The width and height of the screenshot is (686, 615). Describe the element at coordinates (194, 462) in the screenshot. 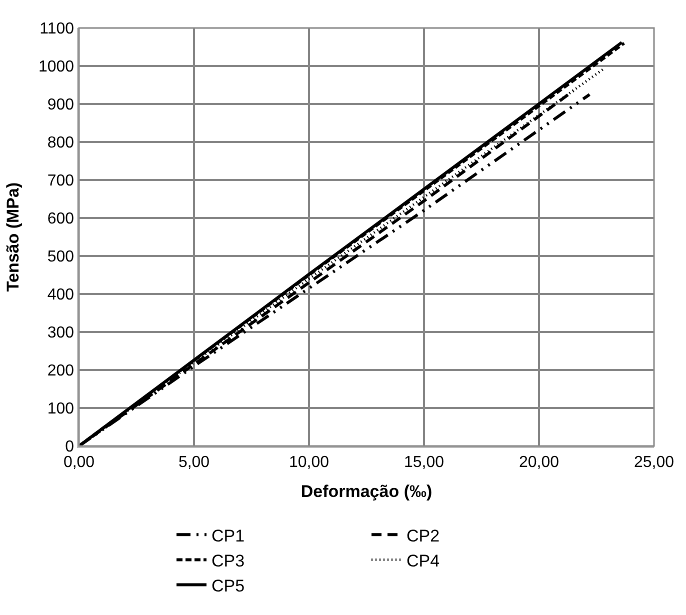

I see `x-tick-label: 5,00` at that location.